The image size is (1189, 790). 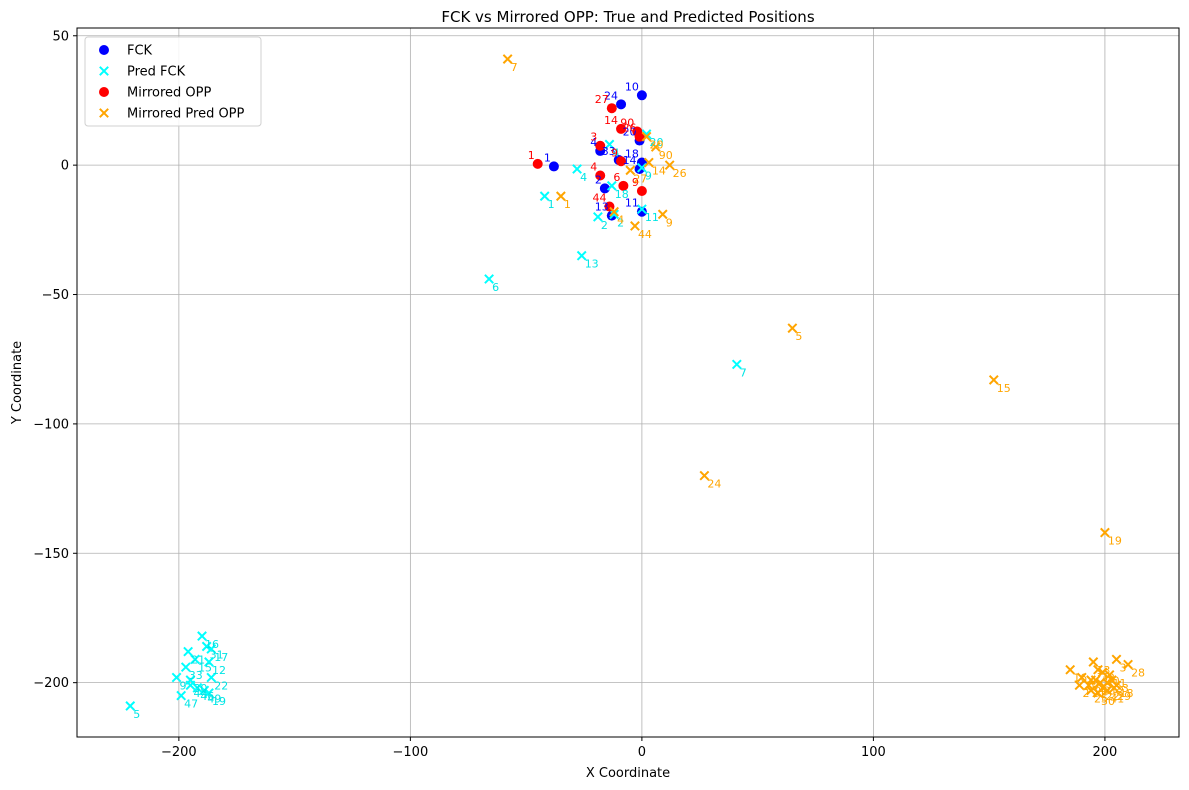 I want to click on point-label: 27, so click(x=602, y=99).